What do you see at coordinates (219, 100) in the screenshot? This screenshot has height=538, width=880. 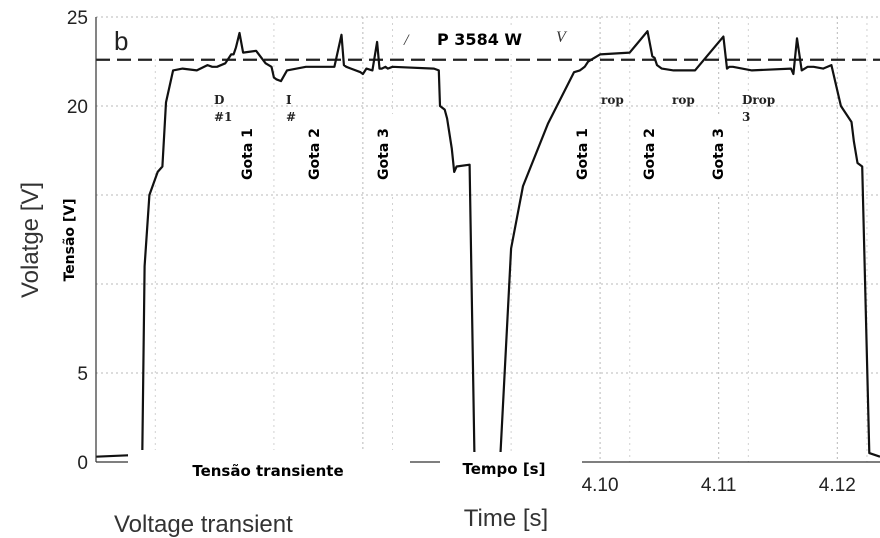 I see `drop-fragment: D` at bounding box center [219, 100].